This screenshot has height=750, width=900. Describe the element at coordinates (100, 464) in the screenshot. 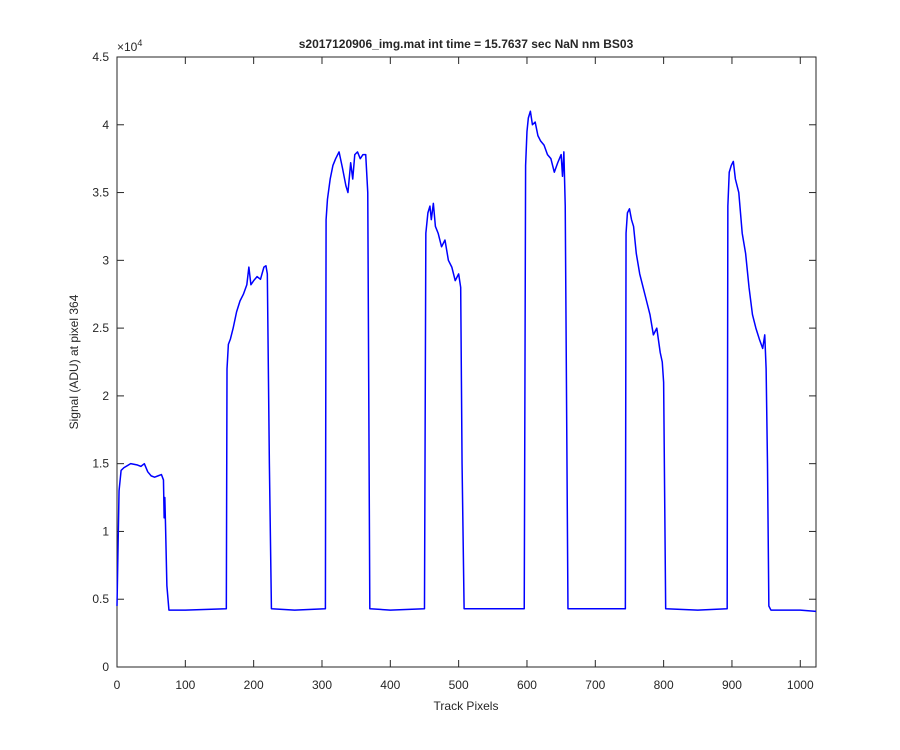

I see `y-tick-label: 1.5` at that location.